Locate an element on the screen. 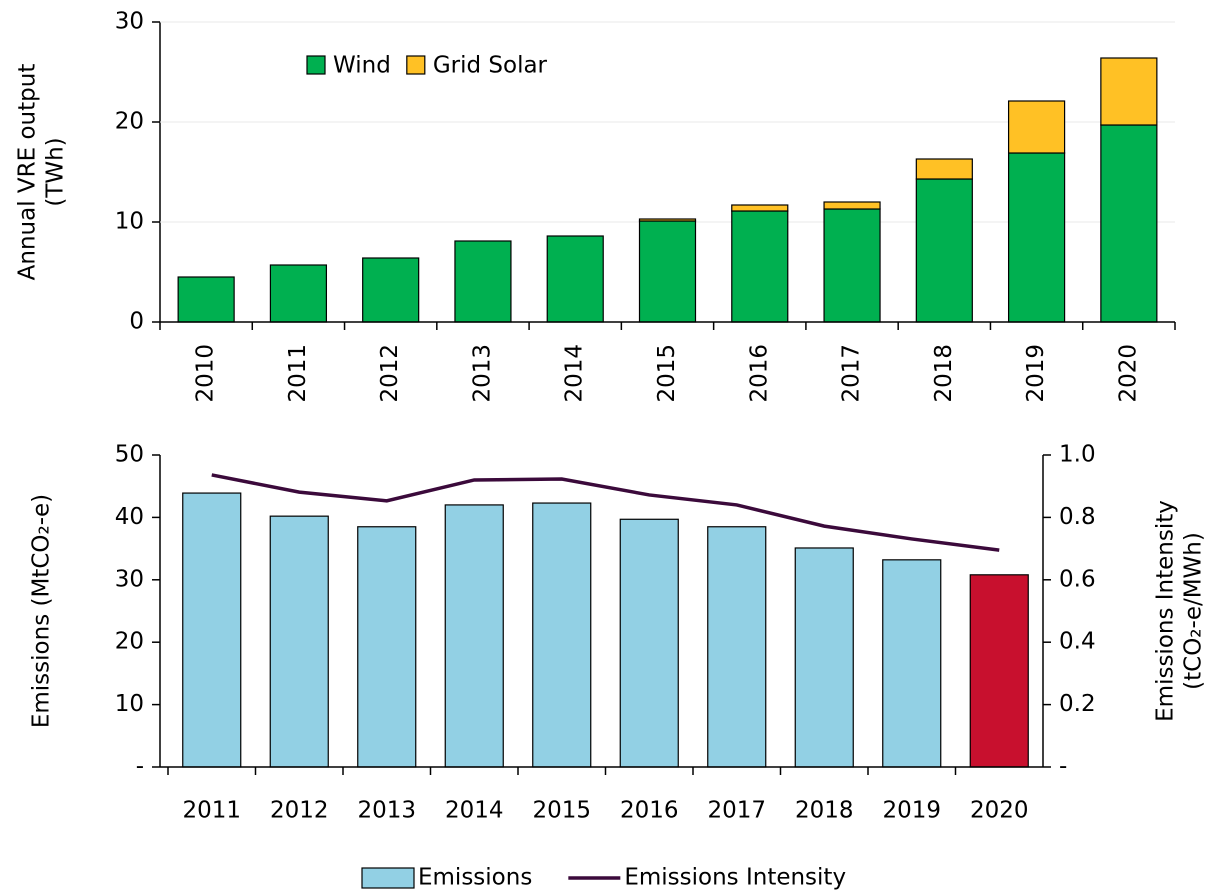 Image resolution: width=1224 pixels, height=893 pixels. y-tick-label: 0 is located at coordinates (136, 322).